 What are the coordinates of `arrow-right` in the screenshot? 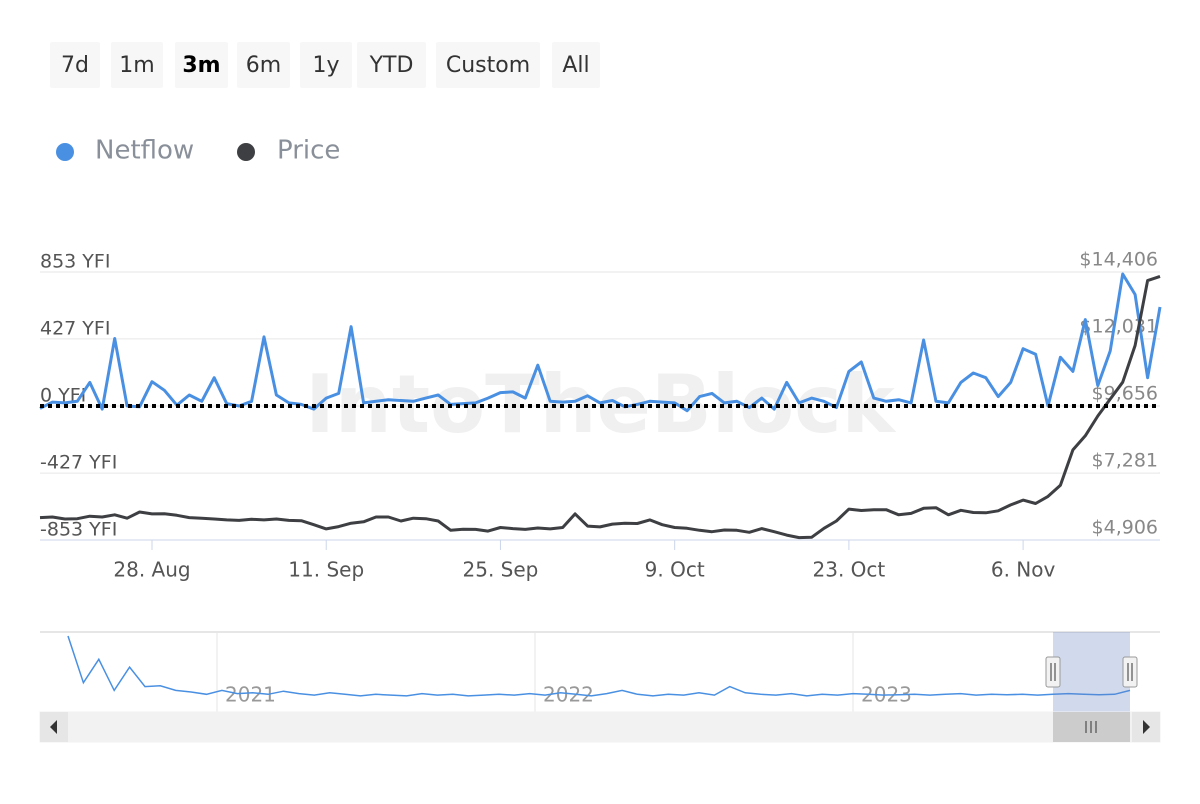 It's located at (1146, 727).